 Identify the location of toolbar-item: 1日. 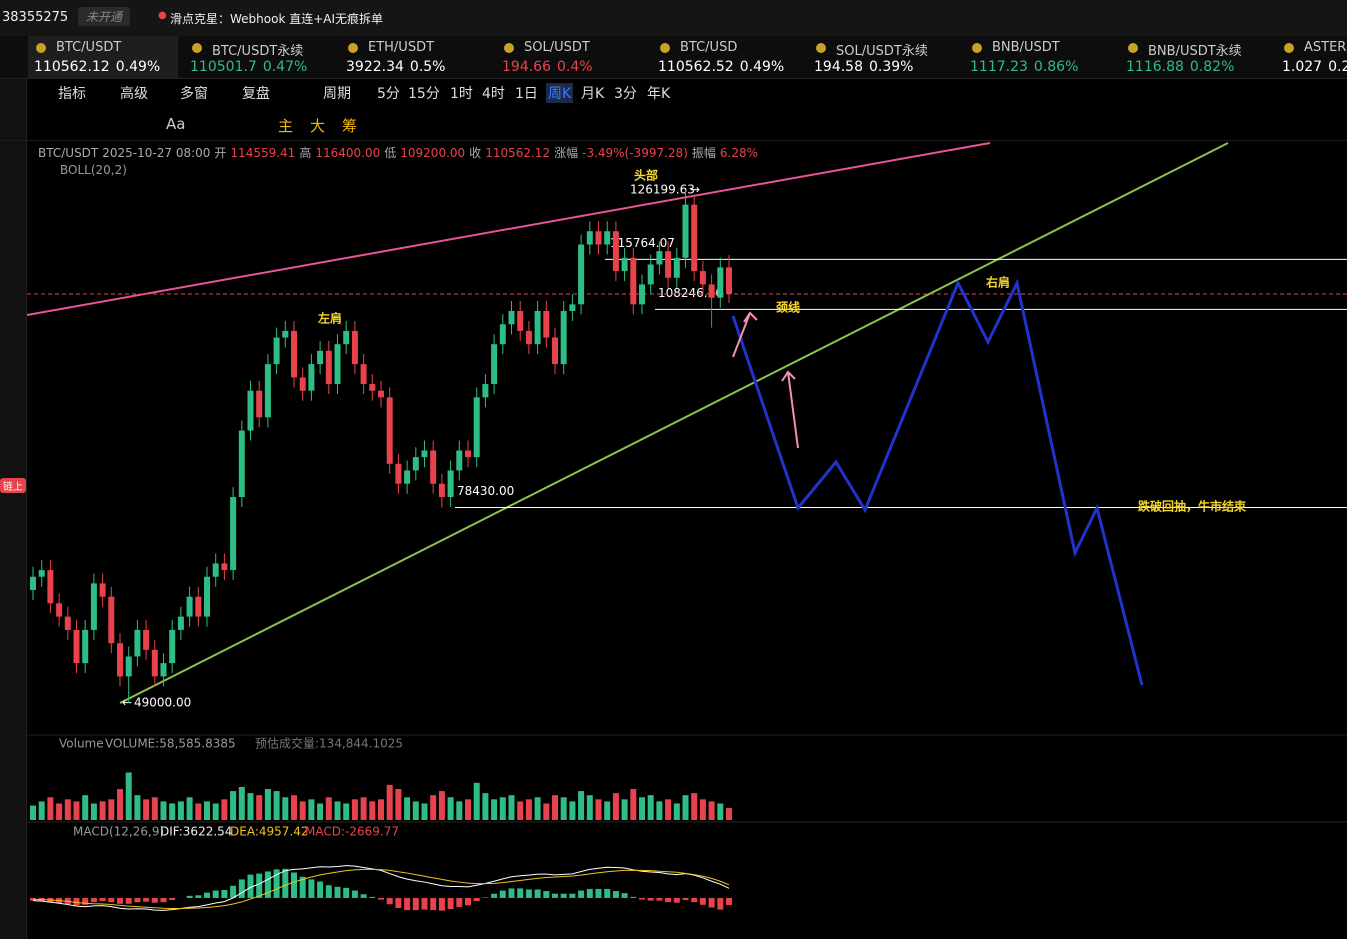
(526, 94).